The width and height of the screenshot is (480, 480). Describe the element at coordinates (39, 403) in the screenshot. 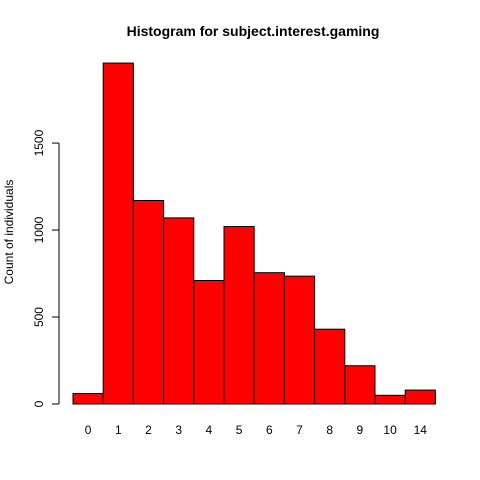

I see `y-tick-label-0: 0` at that location.